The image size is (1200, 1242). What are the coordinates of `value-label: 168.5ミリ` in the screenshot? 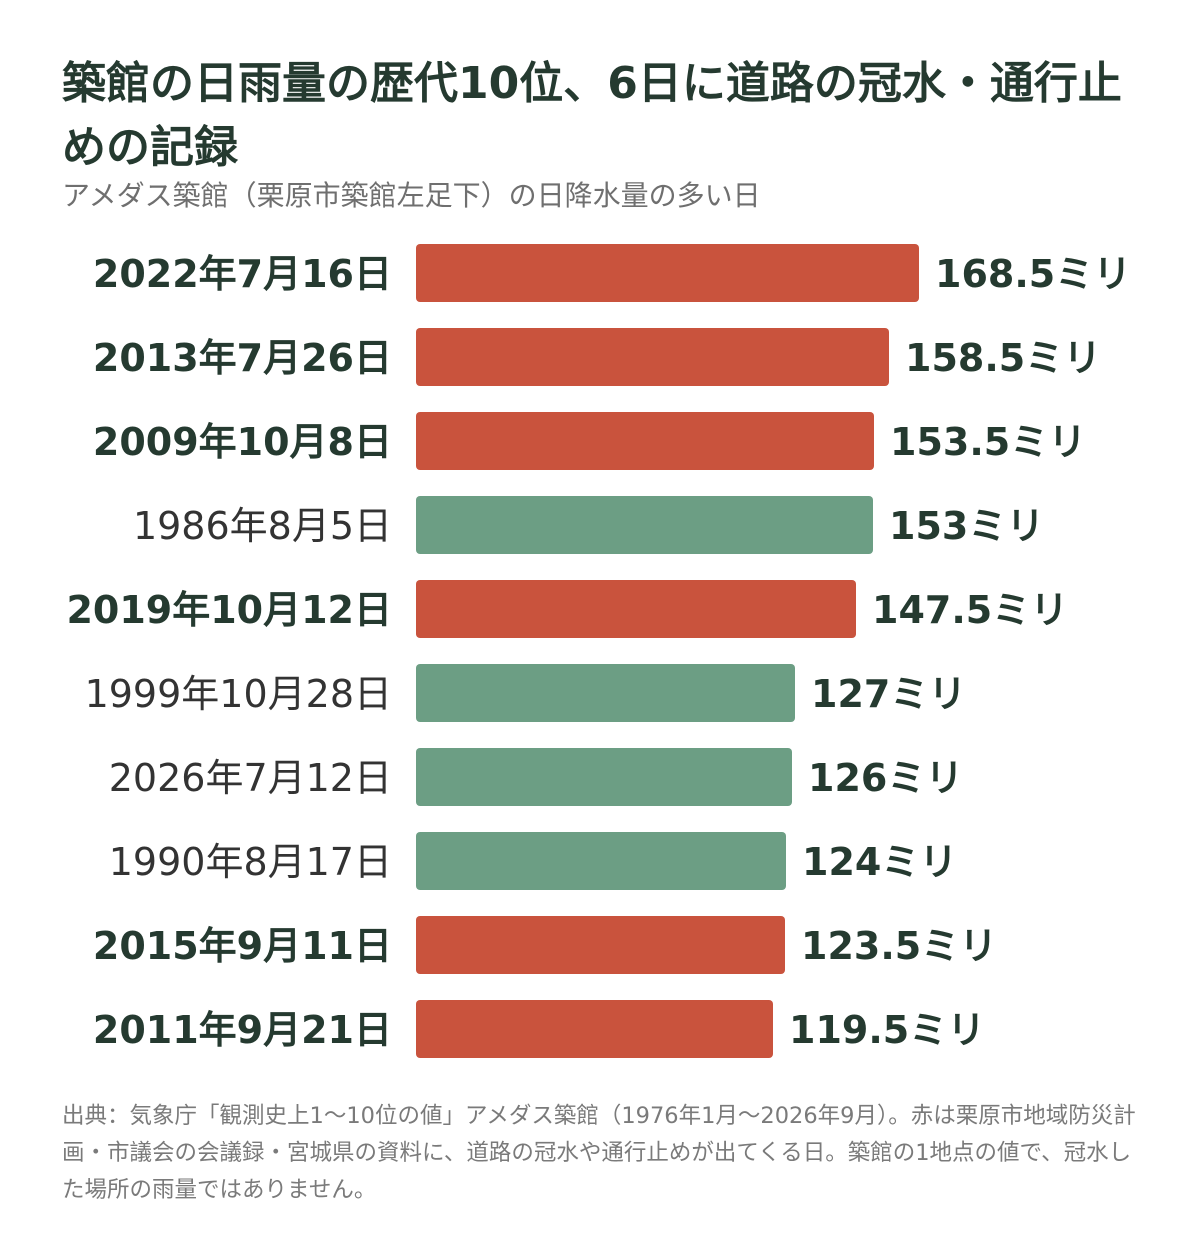 It's located at (1033, 274).